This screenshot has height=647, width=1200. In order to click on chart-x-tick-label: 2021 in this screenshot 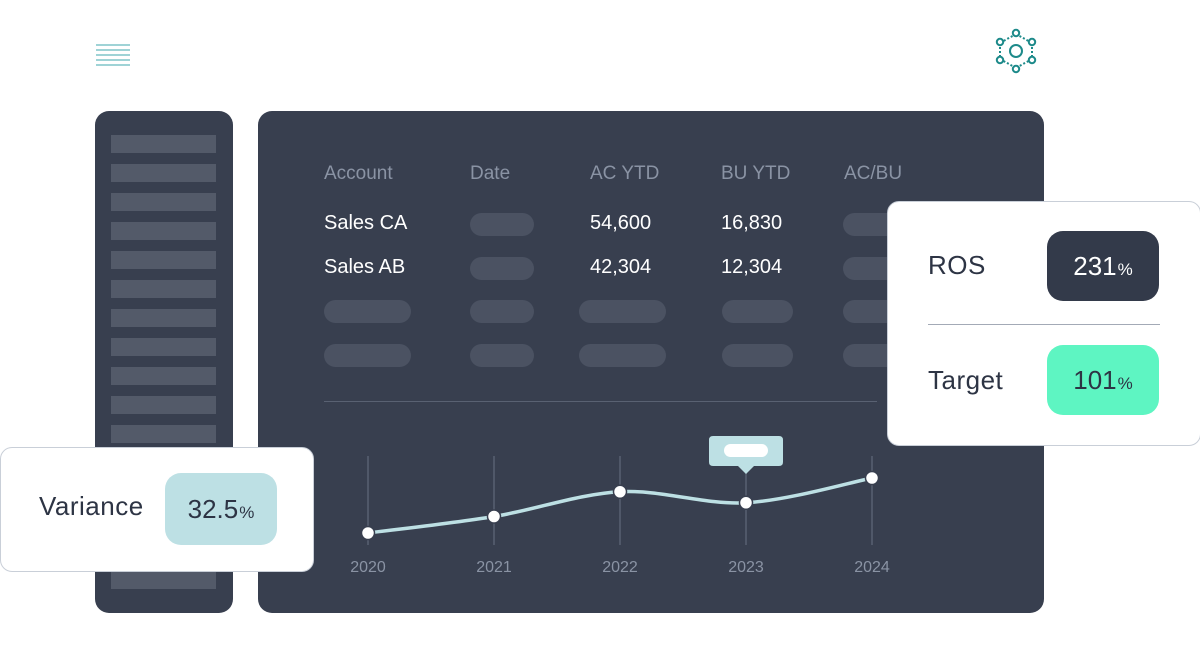, I will do `click(494, 567)`.